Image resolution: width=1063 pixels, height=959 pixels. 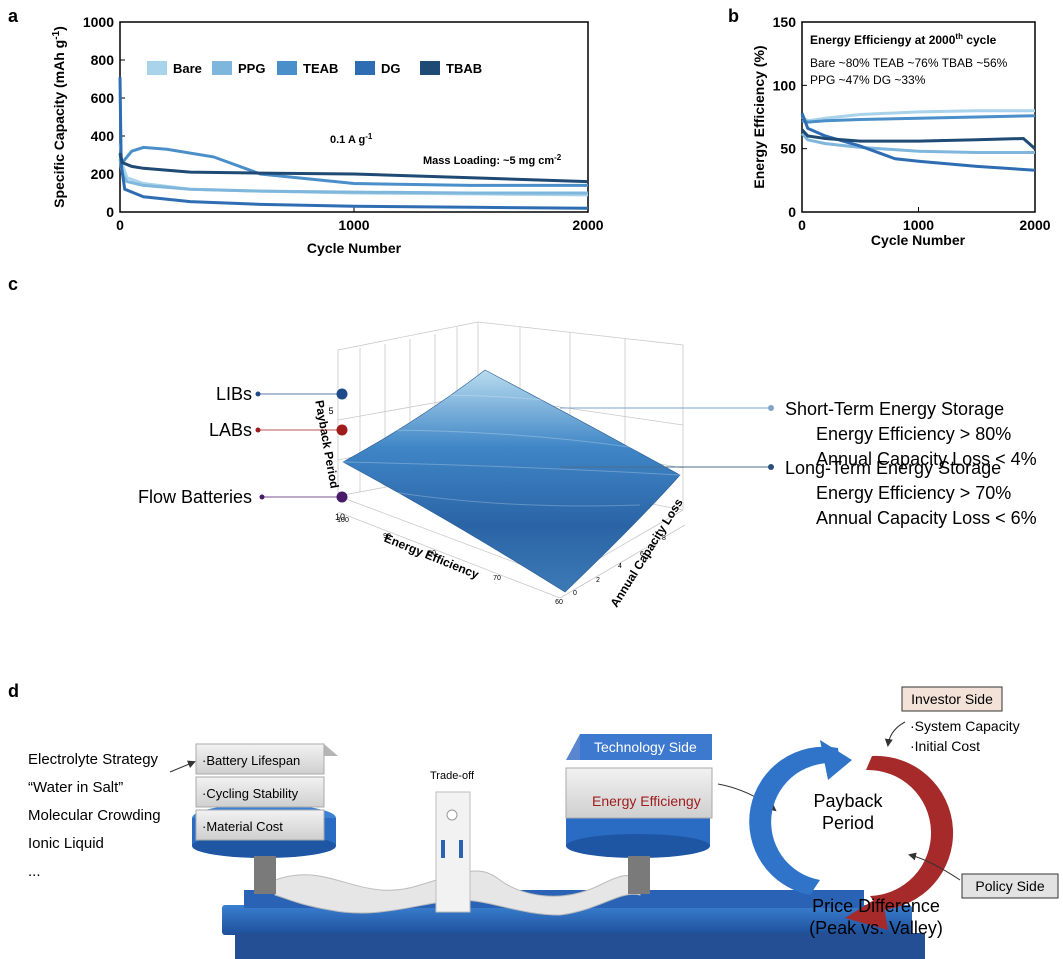 I want to click on zone-short-term-title: Short-Term Energy Storage, so click(x=894, y=409).